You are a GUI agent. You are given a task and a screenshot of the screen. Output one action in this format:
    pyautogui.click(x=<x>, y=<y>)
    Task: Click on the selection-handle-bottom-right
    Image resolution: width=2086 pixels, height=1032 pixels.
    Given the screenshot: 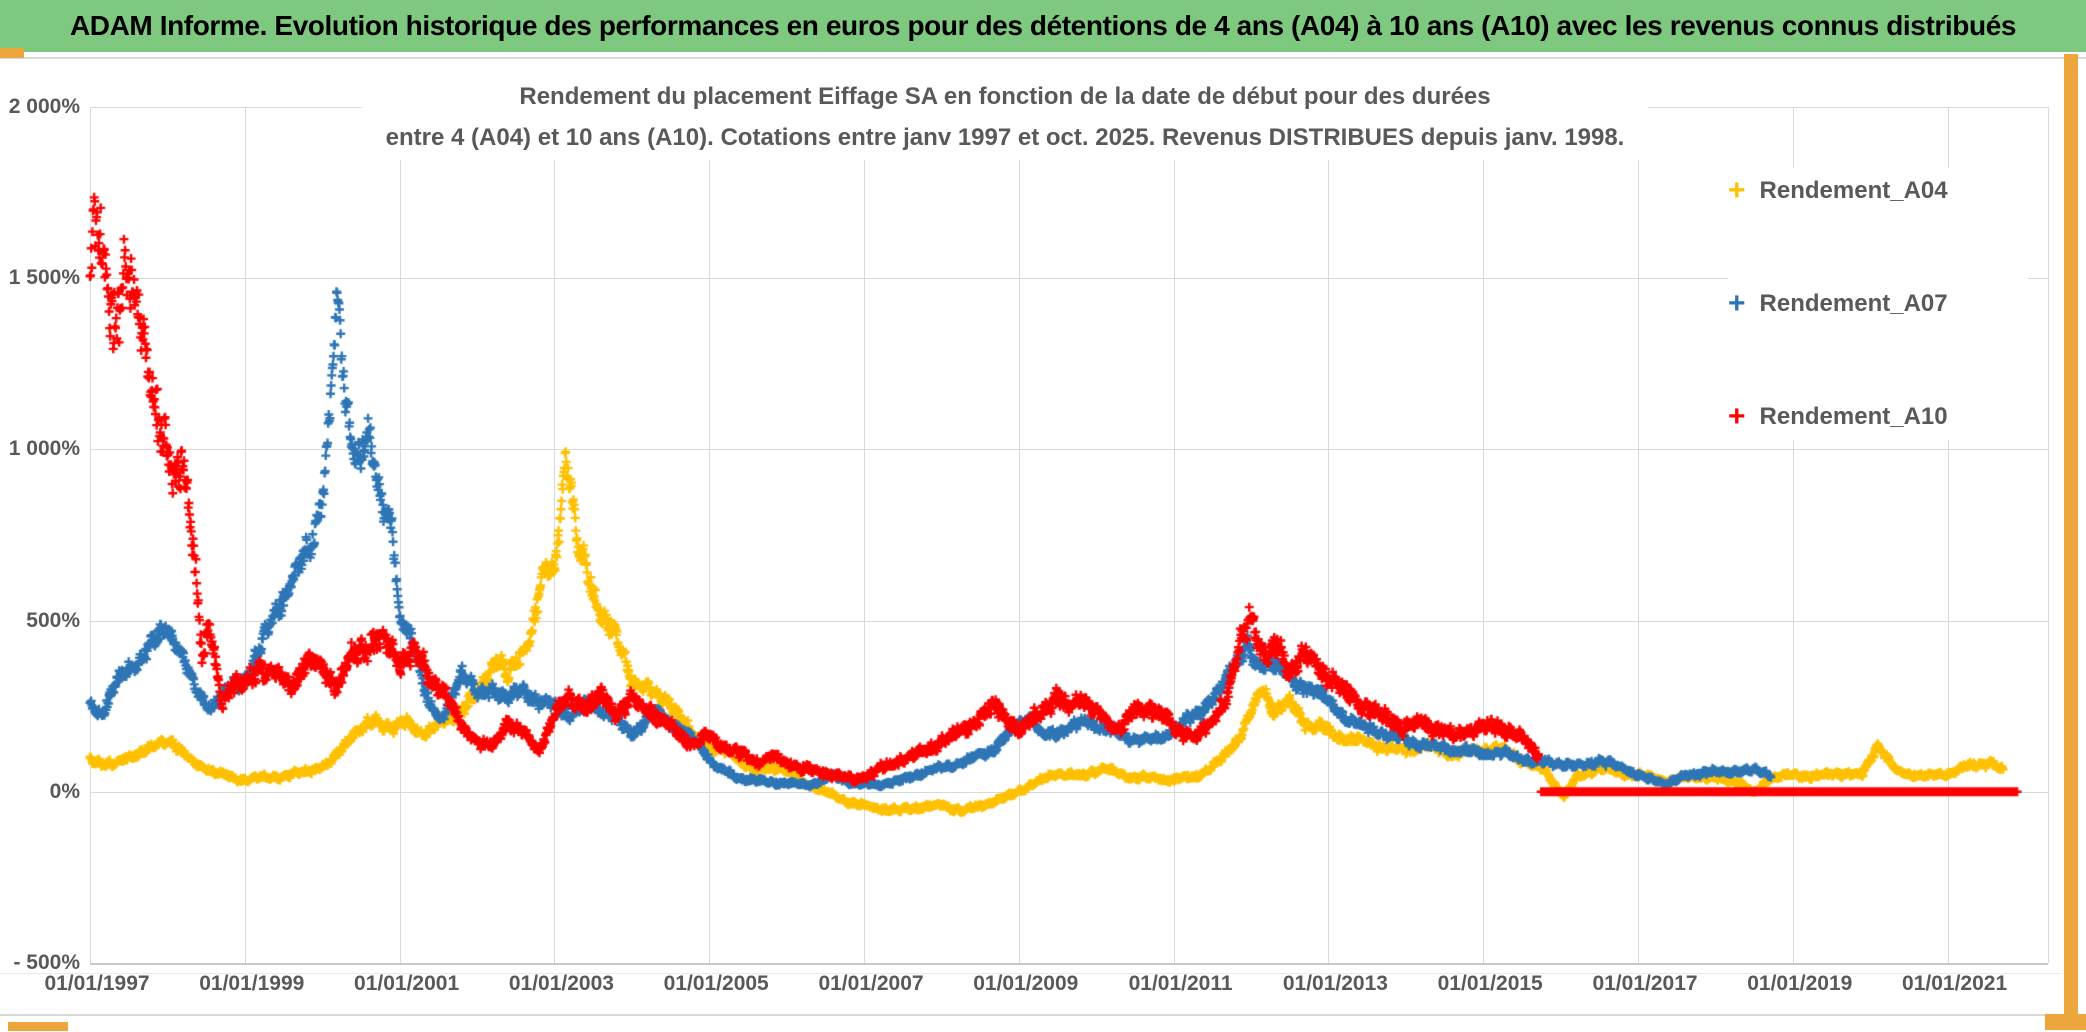 What is the action you would take?
    pyautogui.click(x=2065, y=1022)
    